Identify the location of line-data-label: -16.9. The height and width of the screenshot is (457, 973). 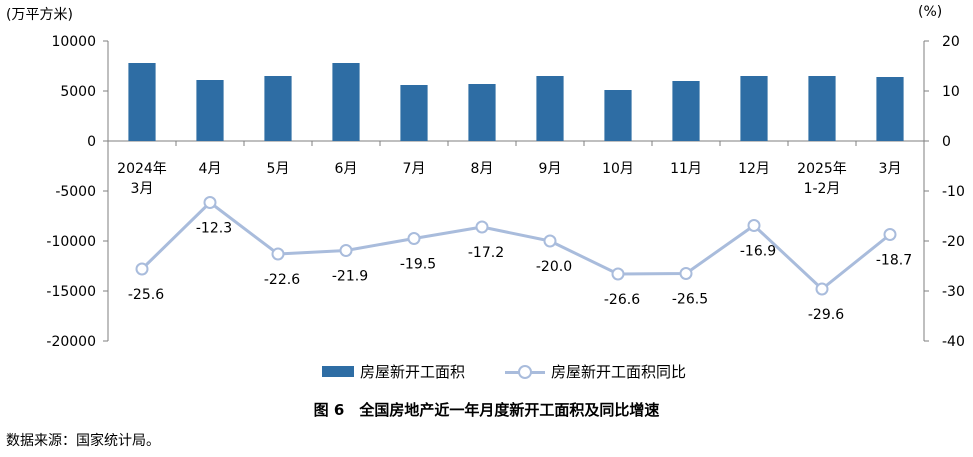
(758, 252).